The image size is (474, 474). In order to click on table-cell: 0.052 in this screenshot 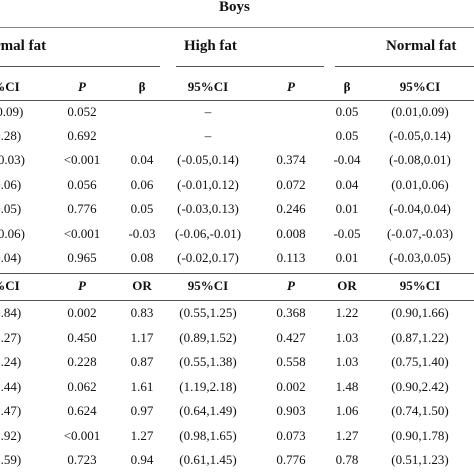, I will do `click(82, 111)`.